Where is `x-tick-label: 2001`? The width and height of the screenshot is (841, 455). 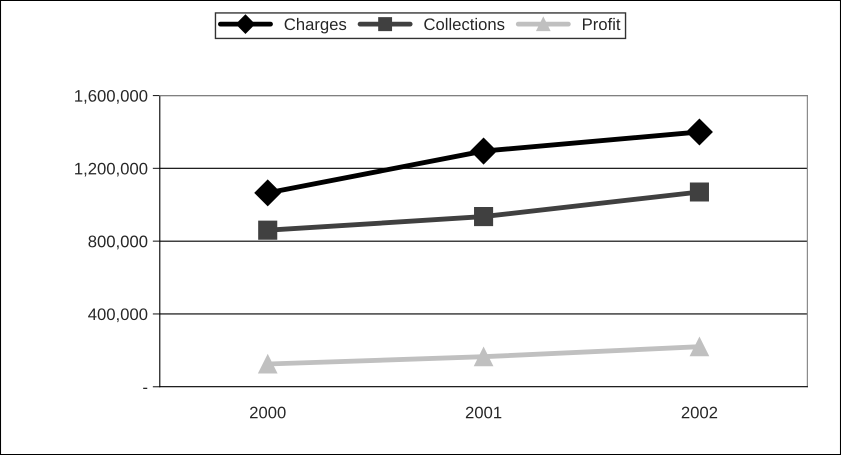 x-tick-label: 2001 is located at coordinates (484, 412).